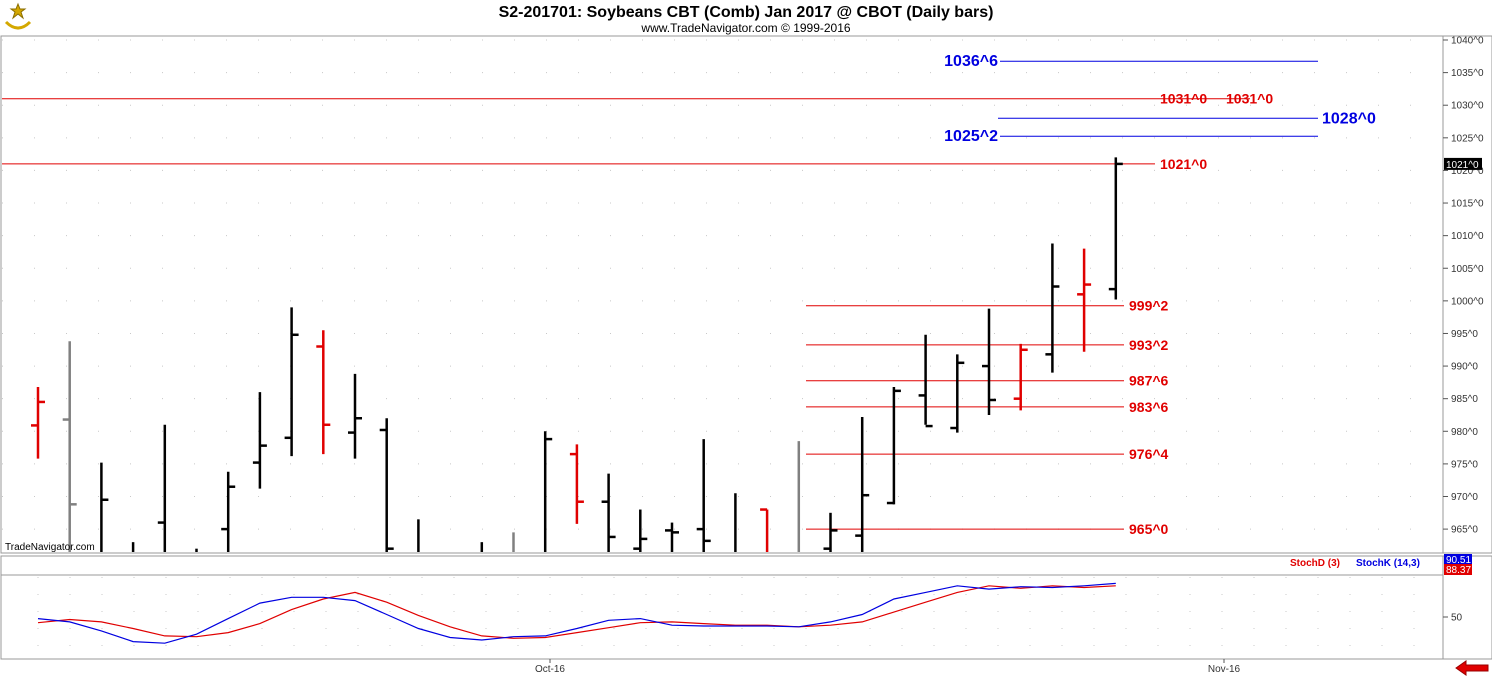 This screenshot has height=678, width=1492. Describe the element at coordinates (1224, 669) in the screenshot. I see `date-tick-label: Nov-16` at that location.